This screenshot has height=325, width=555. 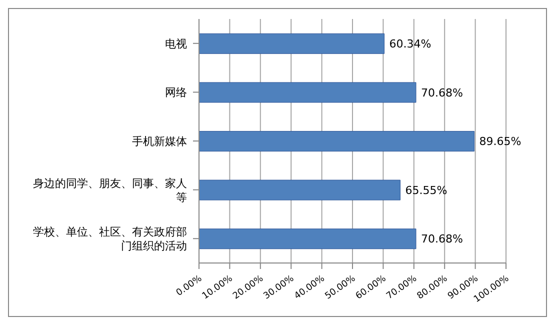 What do you see at coordinates (410, 44) in the screenshot?
I see `data-label: 60.34%` at bounding box center [410, 44].